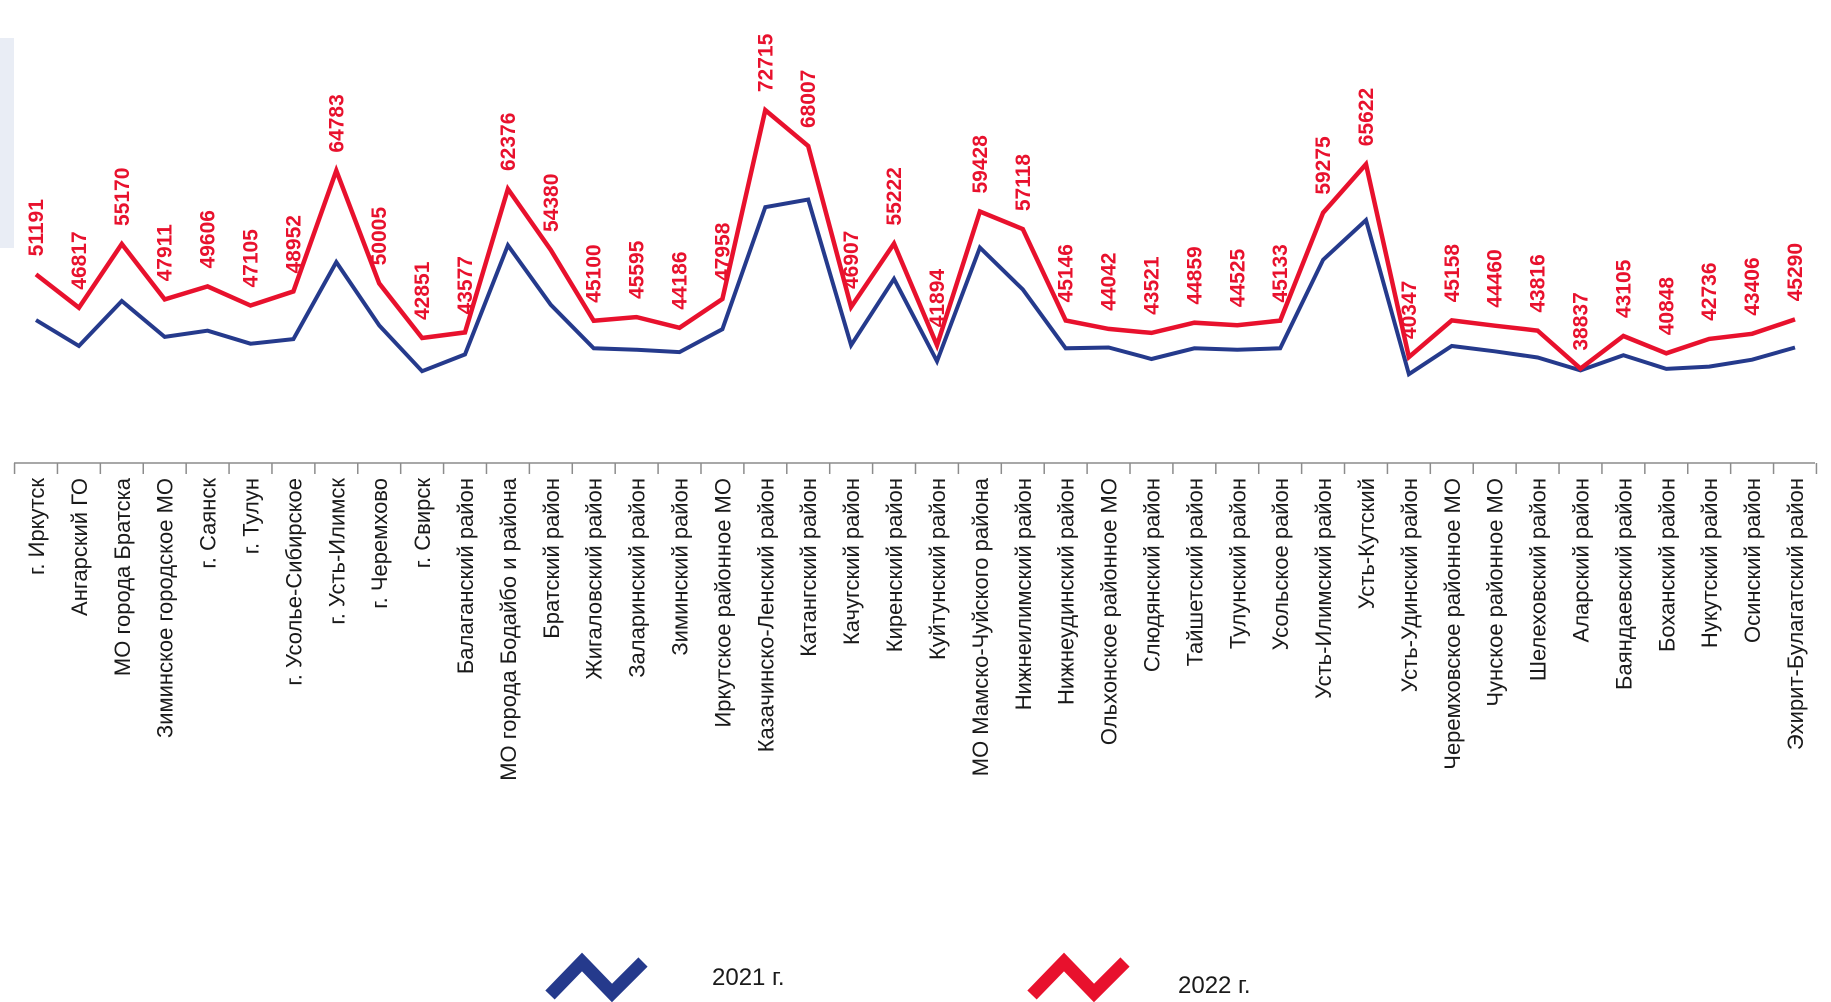  I want to click on category-label: г. Усолье-Сибирское, so click(293, 582).